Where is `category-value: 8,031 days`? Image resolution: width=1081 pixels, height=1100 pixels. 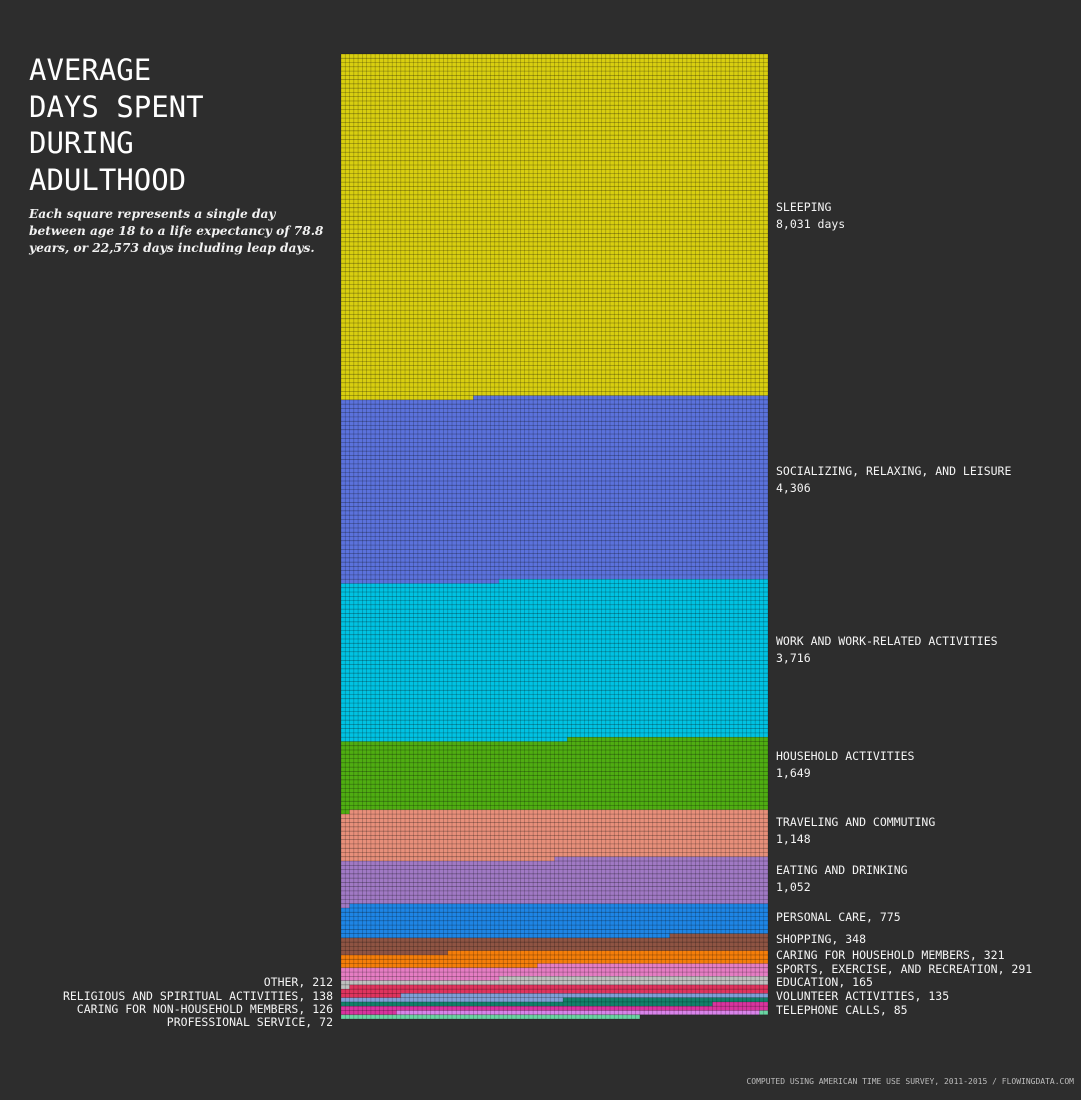 category-value: 8,031 days is located at coordinates (811, 224).